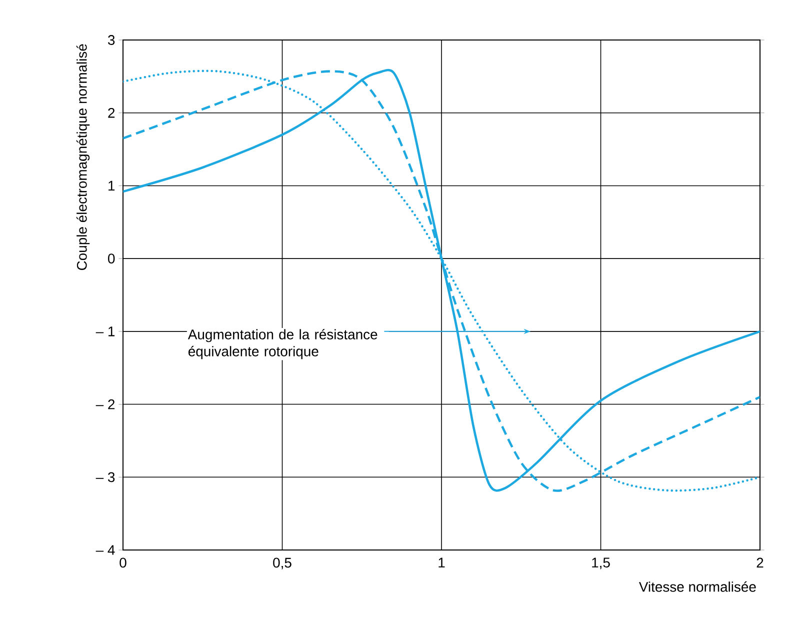 The width and height of the screenshot is (787, 644). Describe the element at coordinates (105, 331) in the screenshot. I see `y-tick-label: – 1` at that location.